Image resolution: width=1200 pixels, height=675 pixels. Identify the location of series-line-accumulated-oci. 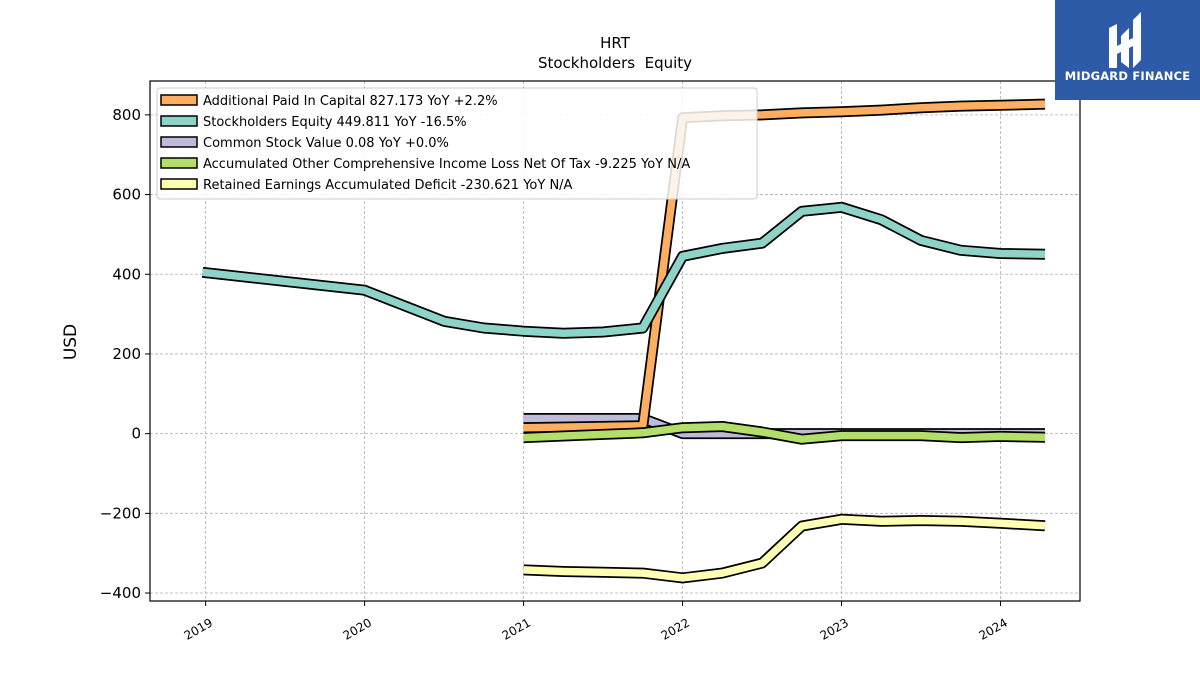
(784, 432).